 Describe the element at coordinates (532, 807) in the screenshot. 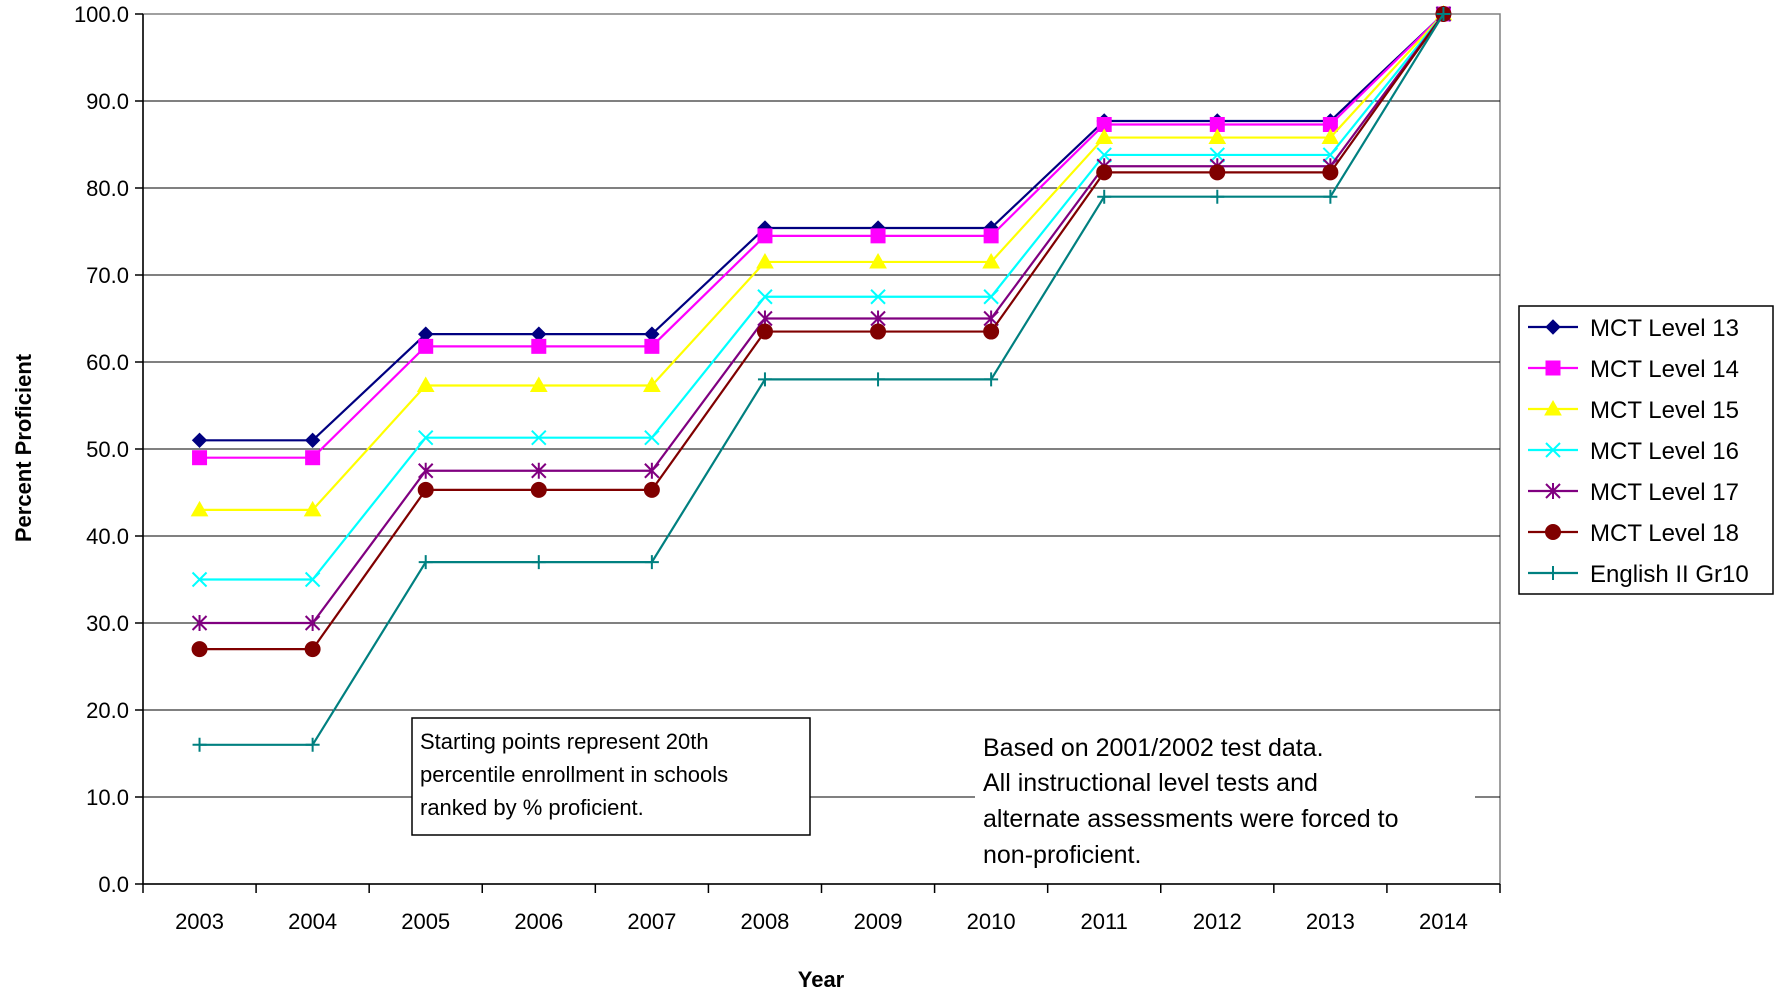

I see `annotation-line: ranked by % proficient.` at that location.